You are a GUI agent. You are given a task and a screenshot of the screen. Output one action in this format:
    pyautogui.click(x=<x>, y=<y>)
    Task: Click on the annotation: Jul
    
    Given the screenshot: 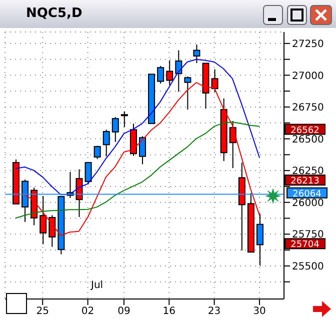 What is the action you would take?
    pyautogui.click(x=97, y=285)
    